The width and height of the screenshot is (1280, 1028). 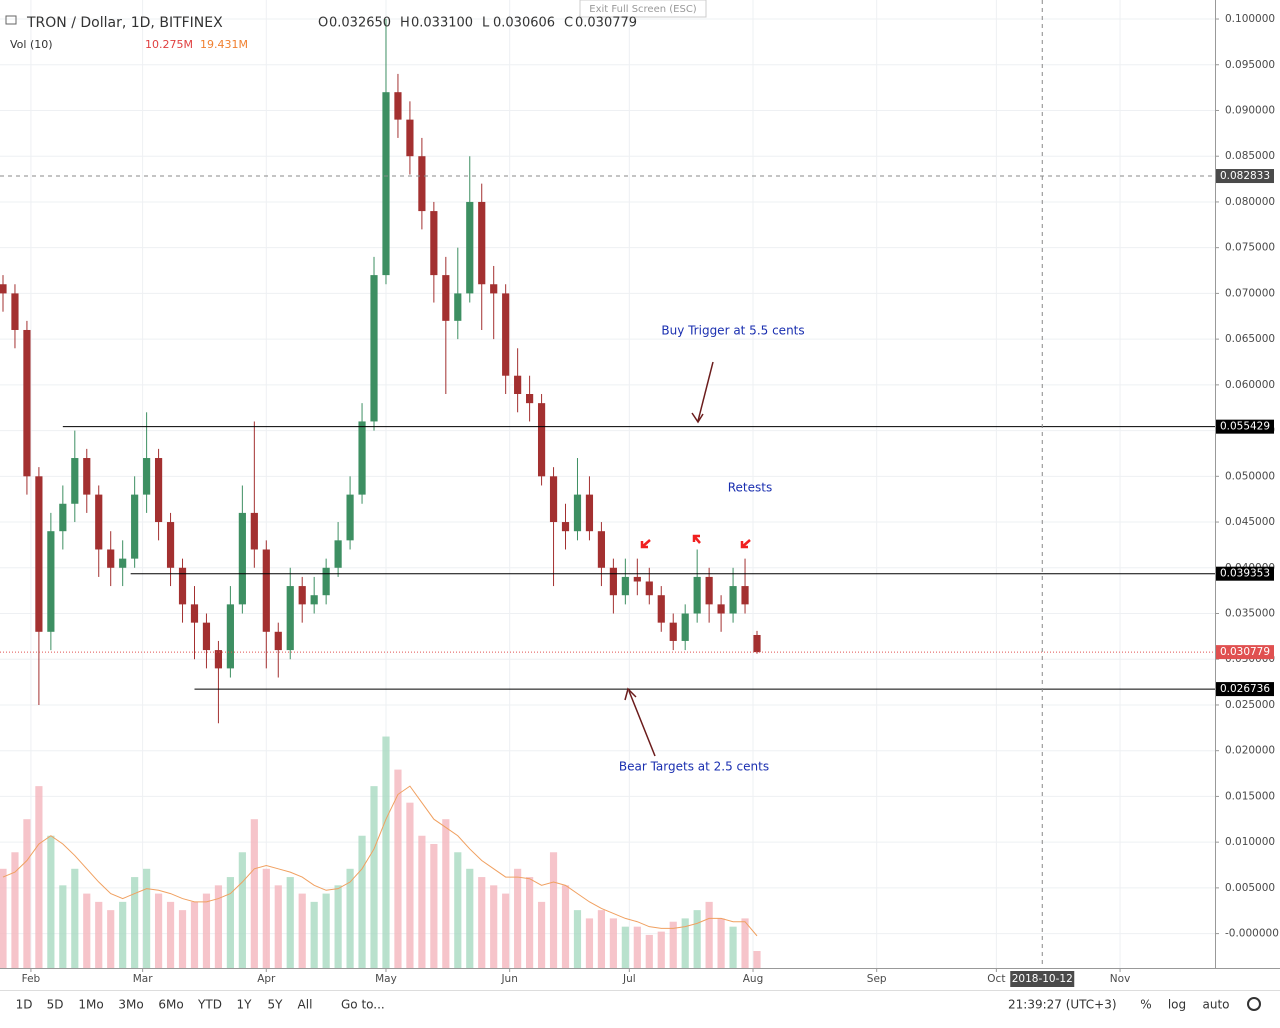 I want to click on x-tick-label: Apr, so click(x=266, y=979).